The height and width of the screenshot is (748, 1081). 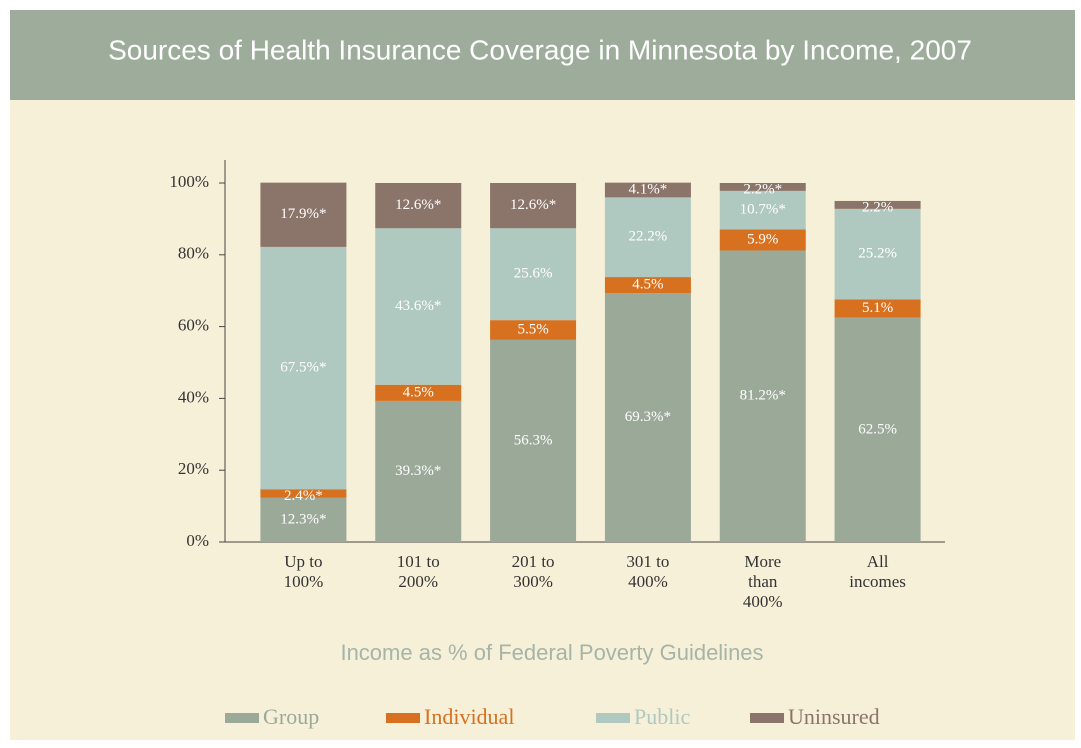 What do you see at coordinates (877, 207) in the screenshot?
I see `value-label: 2.2%` at bounding box center [877, 207].